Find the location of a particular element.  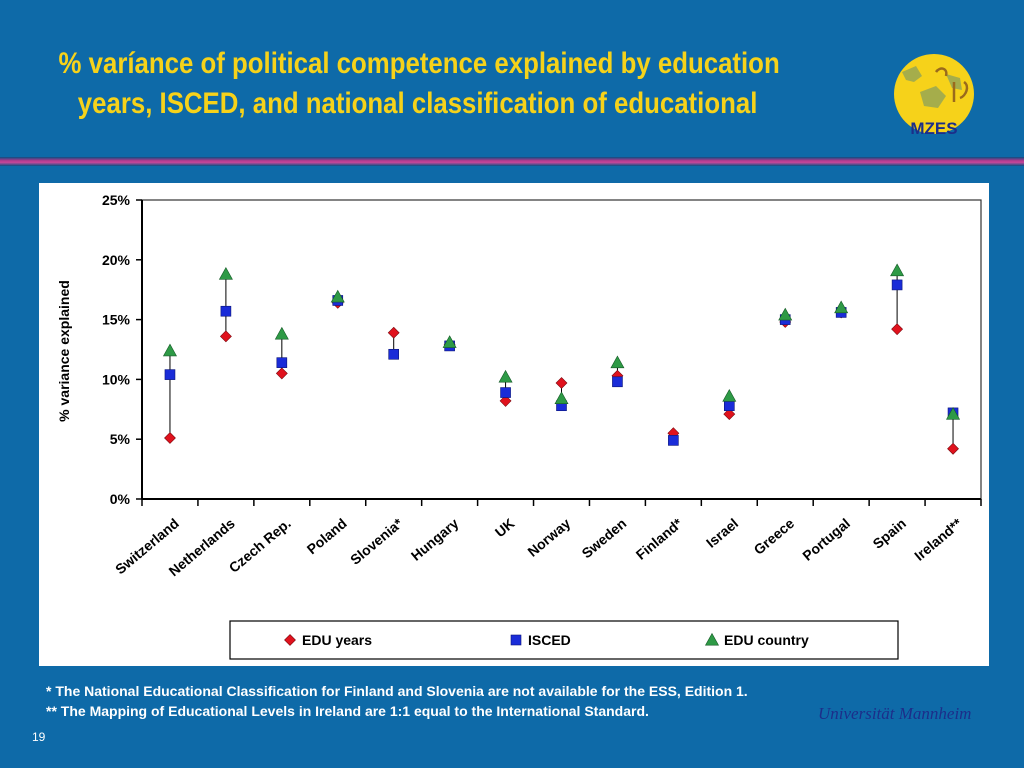

legend-isced-label: ISCED is located at coordinates (549, 640).